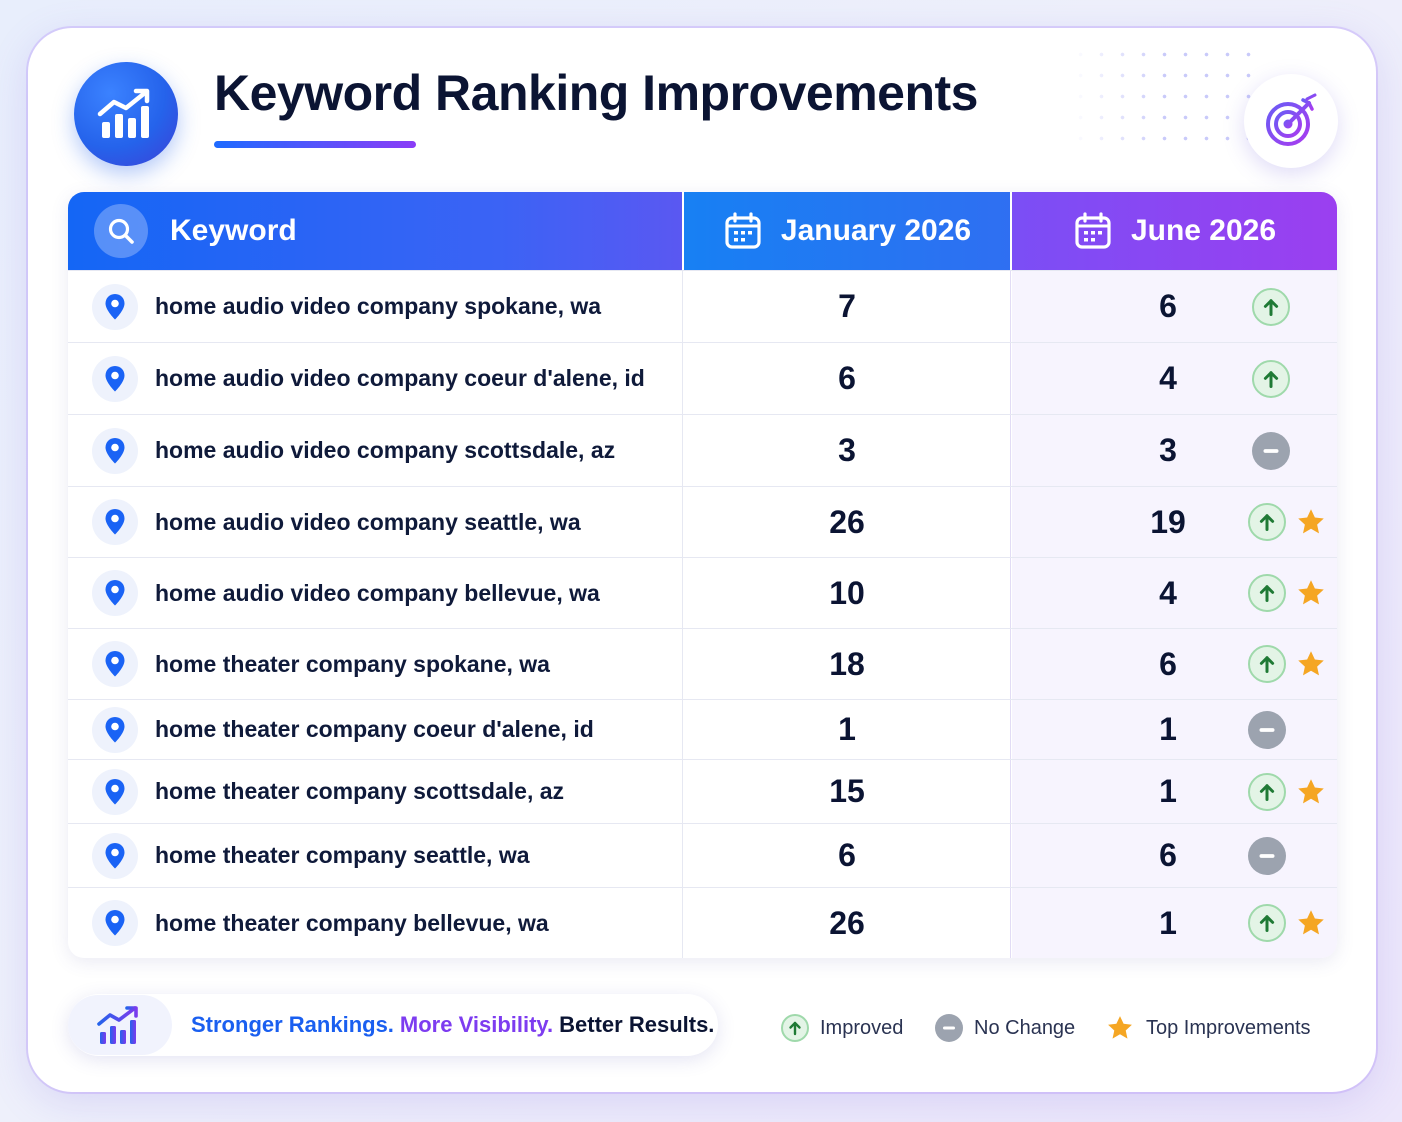 This screenshot has height=1122, width=1402. Describe the element at coordinates (1025, 1027) in the screenshot. I see `legend-no-change-label: No Change` at that location.